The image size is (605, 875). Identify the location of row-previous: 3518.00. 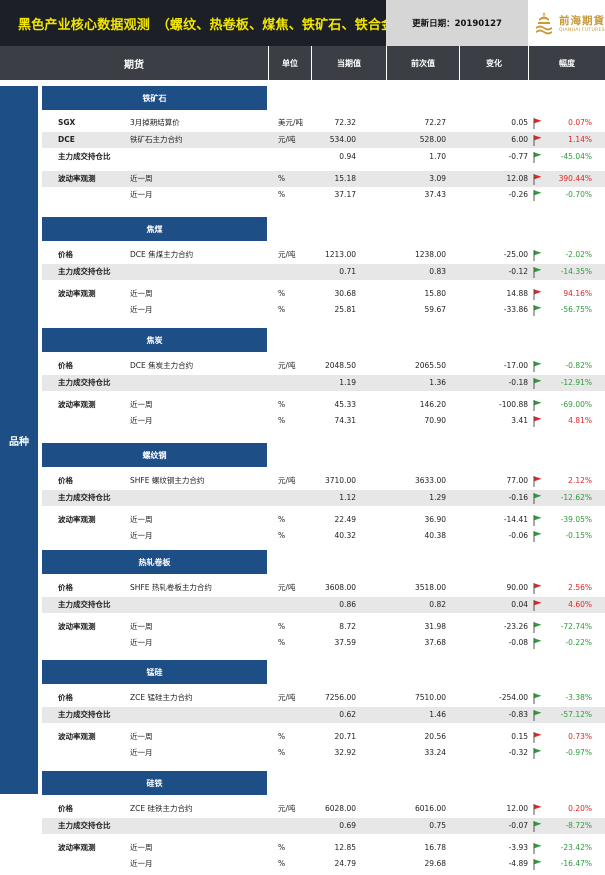
(430, 587).